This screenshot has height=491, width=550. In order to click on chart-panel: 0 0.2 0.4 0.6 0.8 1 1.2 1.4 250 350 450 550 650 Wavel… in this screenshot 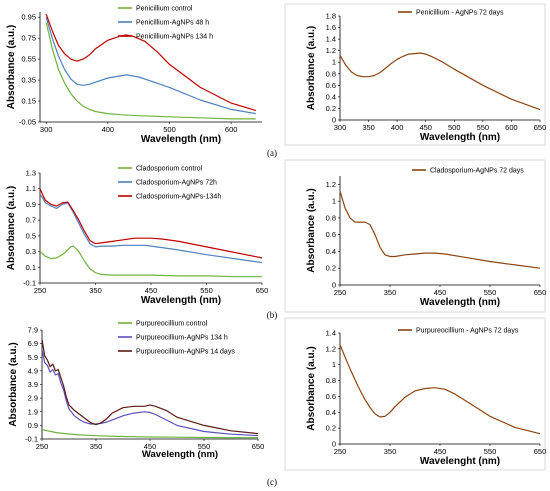, I will do `click(415, 394)`.